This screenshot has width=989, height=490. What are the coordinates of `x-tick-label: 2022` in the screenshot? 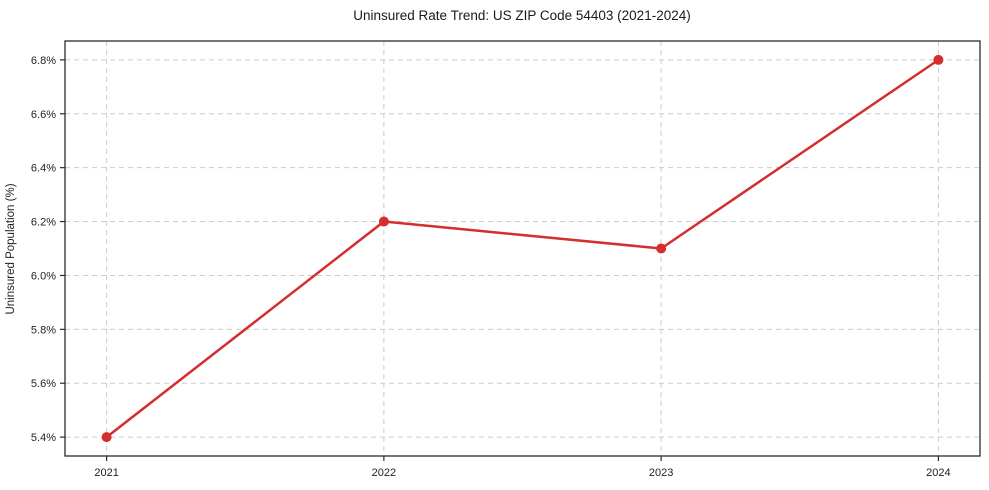 It's located at (384, 473).